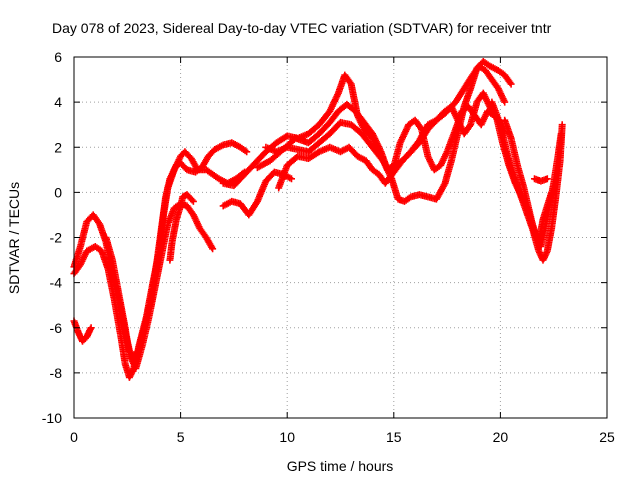  Describe the element at coordinates (74, 437) in the screenshot. I see `x-tick-label: 0` at that location.